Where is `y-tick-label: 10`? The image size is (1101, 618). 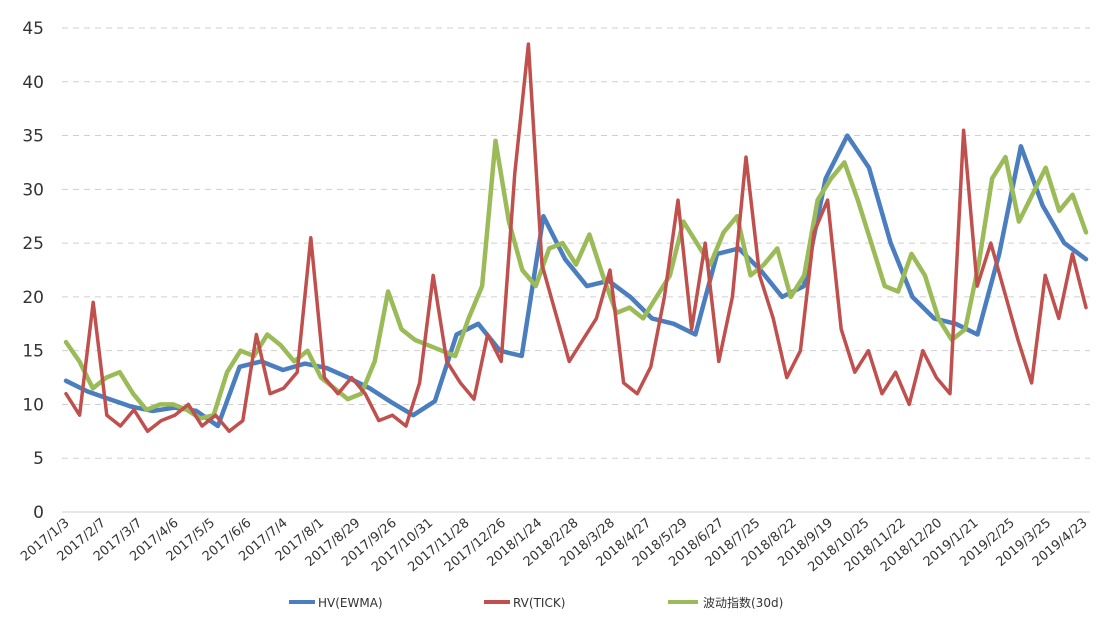 y-tick-label: 10 is located at coordinates (33, 405).